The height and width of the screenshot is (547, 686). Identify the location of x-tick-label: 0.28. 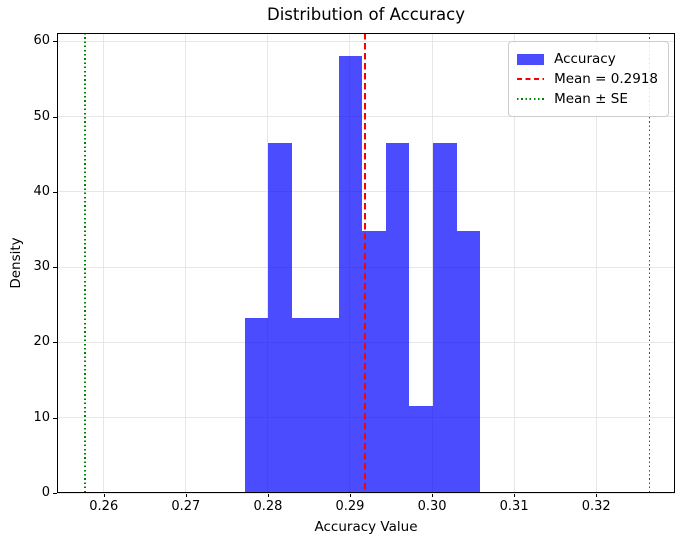
(268, 506).